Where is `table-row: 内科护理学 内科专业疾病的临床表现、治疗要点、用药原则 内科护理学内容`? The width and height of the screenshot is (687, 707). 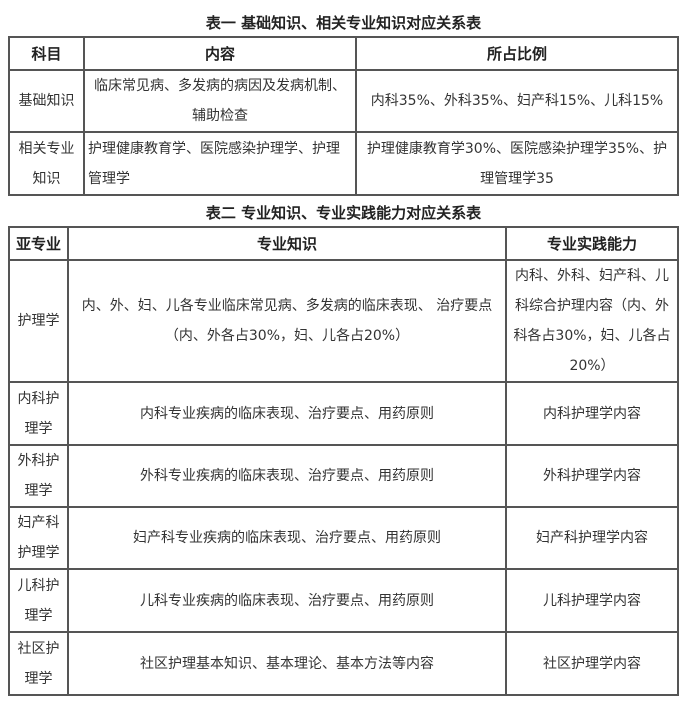 table-row: 内科护理学 内科专业疾病的临床表现、治疗要点、用药原则 内科护理学内容 is located at coordinates (343, 413).